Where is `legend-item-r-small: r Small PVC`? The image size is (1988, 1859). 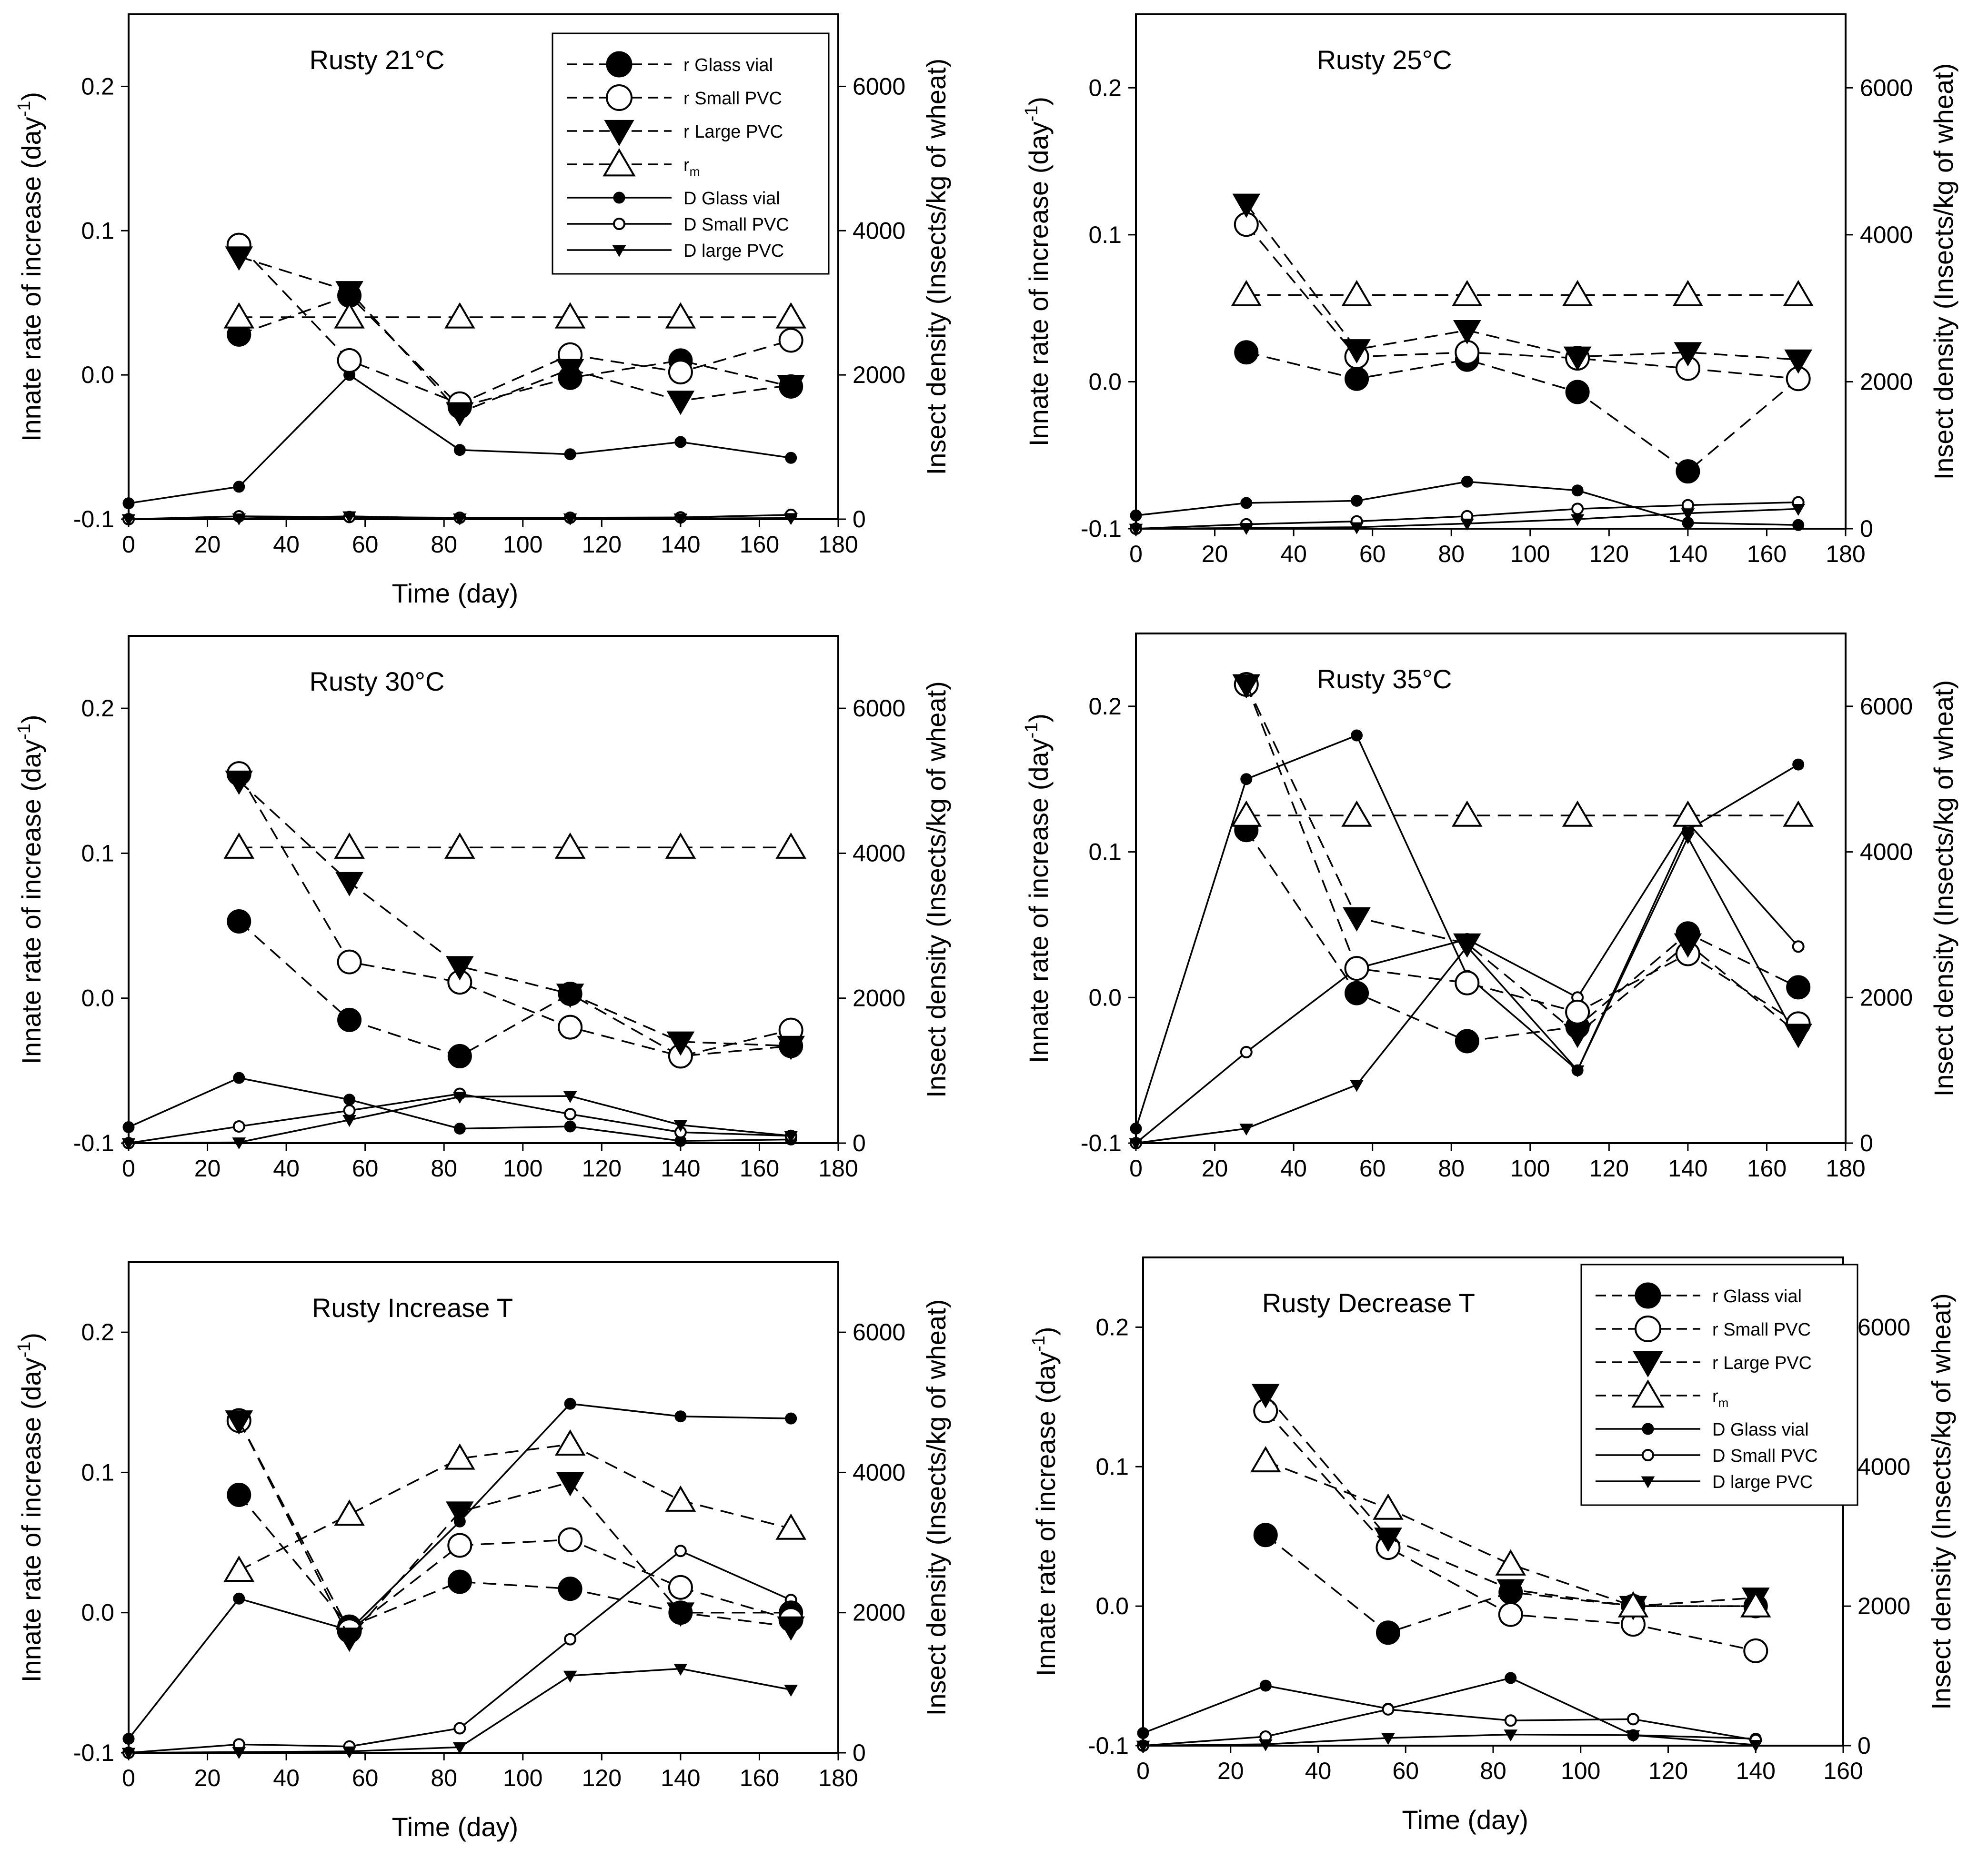 legend-item-r-small: r Small PVC is located at coordinates (675, 97).